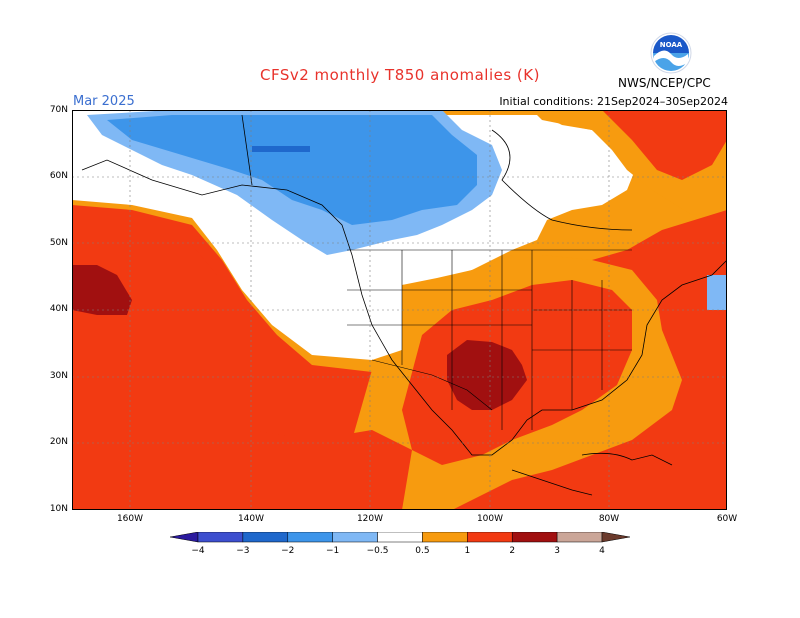 The height and width of the screenshot is (618, 800). I want to click on legend-label: 4, so click(602, 550).